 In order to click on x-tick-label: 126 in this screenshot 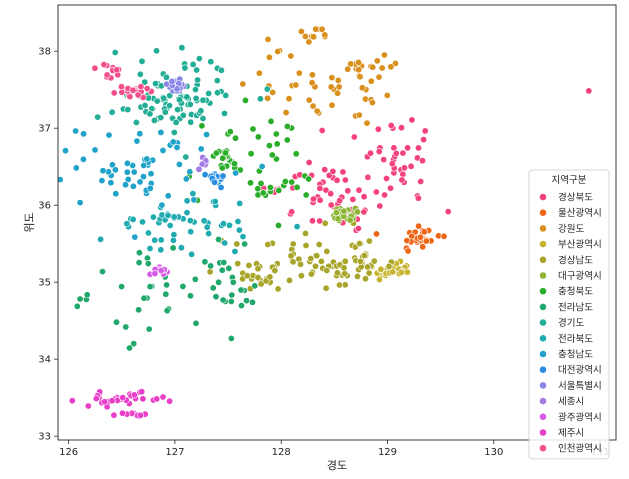, I will do `click(68, 452)`.